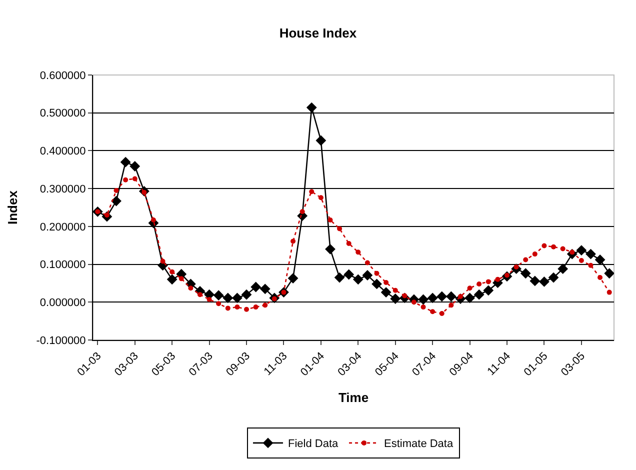  What do you see at coordinates (353, 398) in the screenshot?
I see `x-axis-title: Time` at bounding box center [353, 398].